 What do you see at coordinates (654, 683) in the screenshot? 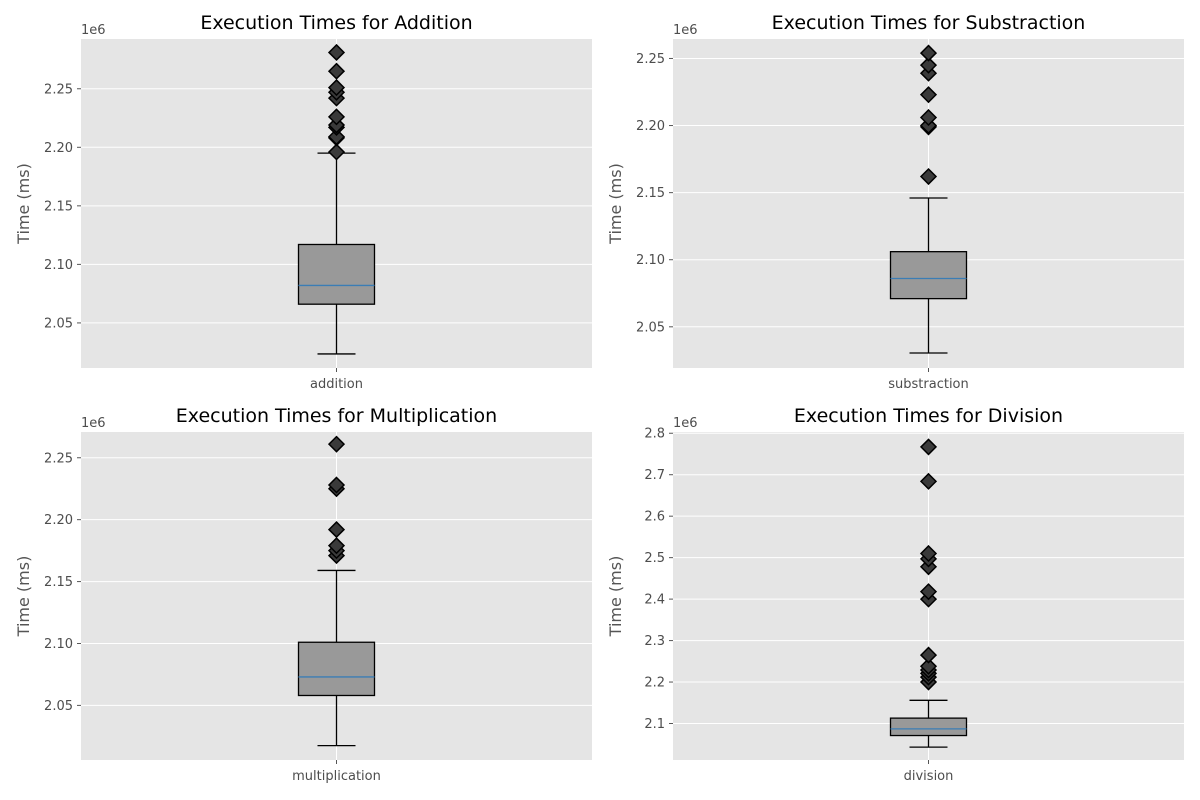
I see `y-tick-label: 2.2` at bounding box center [654, 683].